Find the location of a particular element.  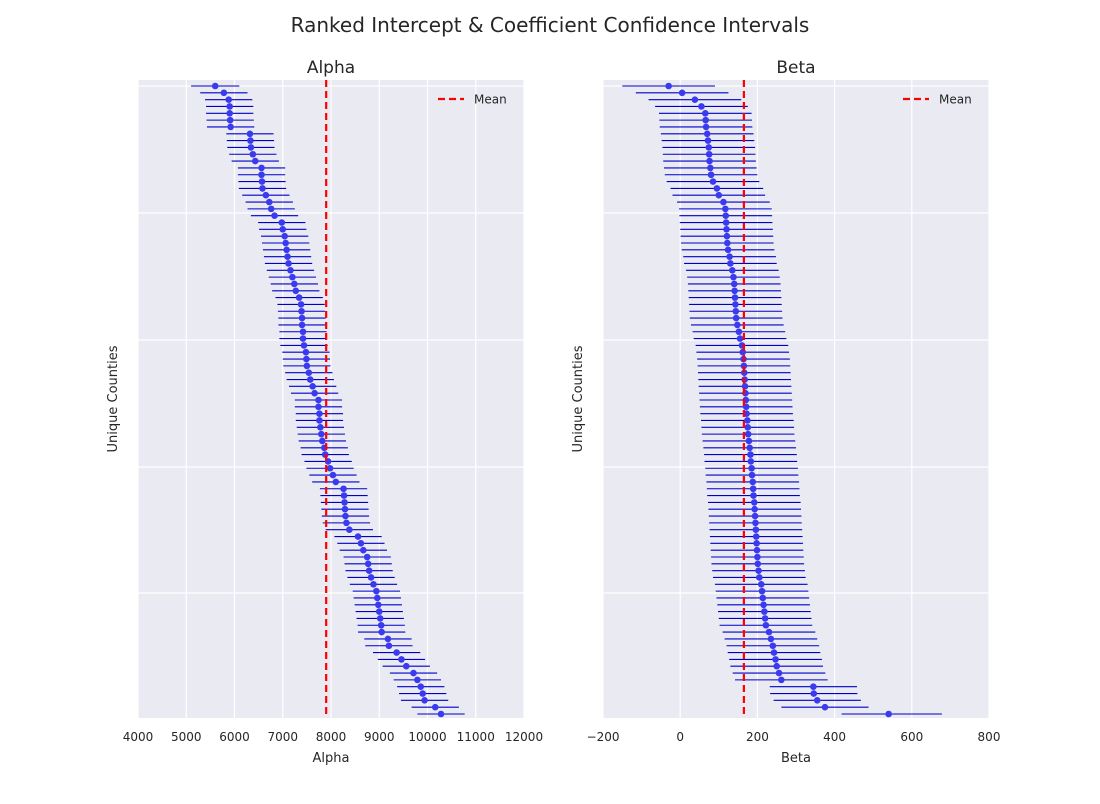

x-tick-label: 200 is located at coordinates (757, 737).